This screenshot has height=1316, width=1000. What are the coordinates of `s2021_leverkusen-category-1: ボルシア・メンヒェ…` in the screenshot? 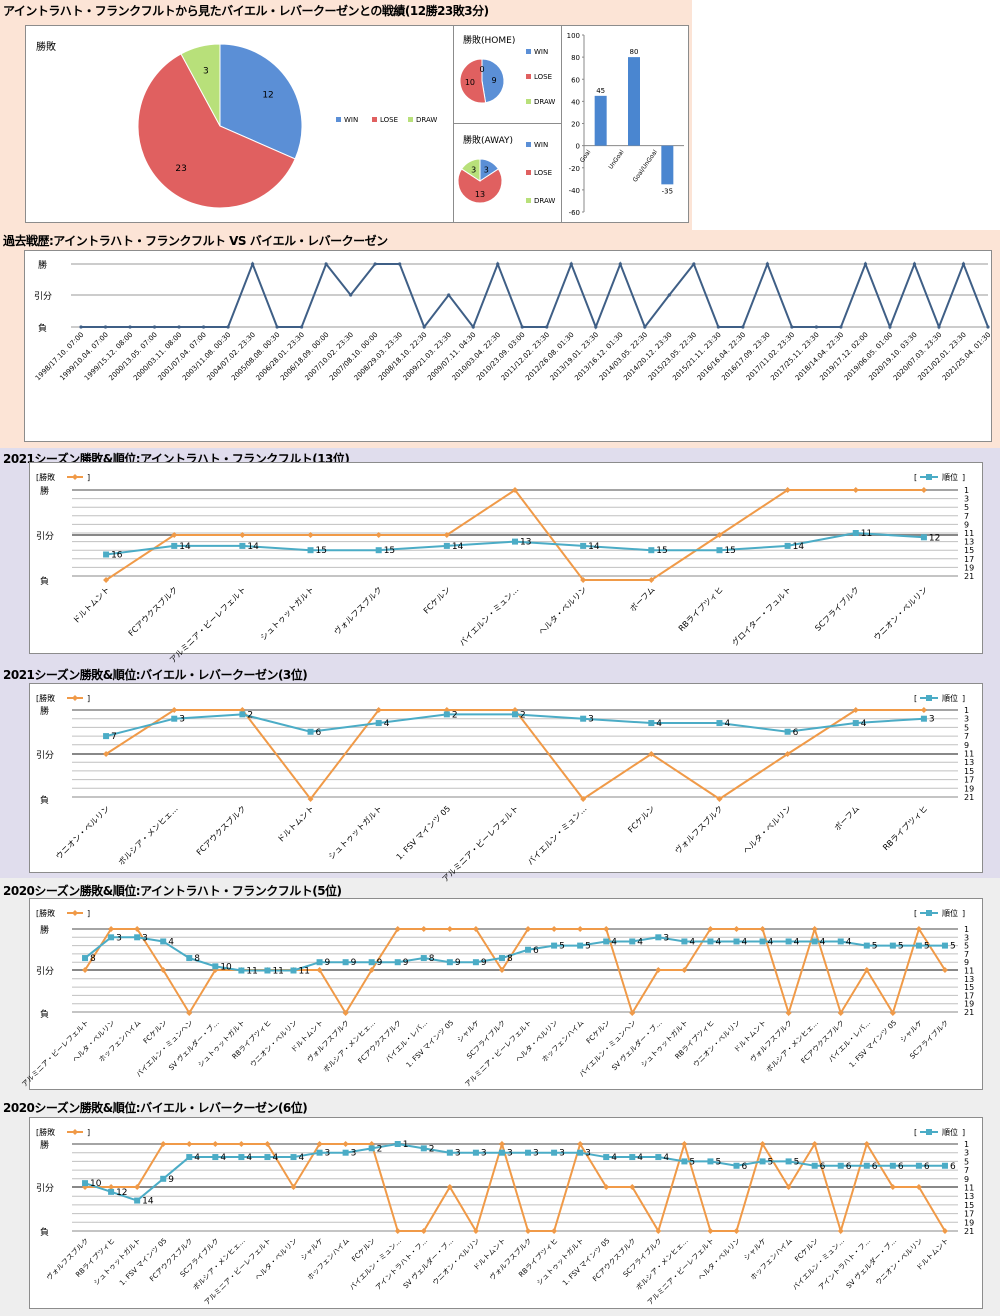 It's located at (148, 835).